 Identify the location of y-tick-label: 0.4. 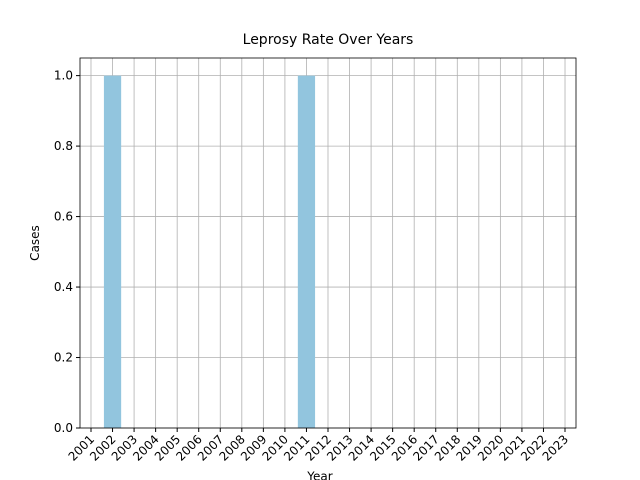
(63, 287).